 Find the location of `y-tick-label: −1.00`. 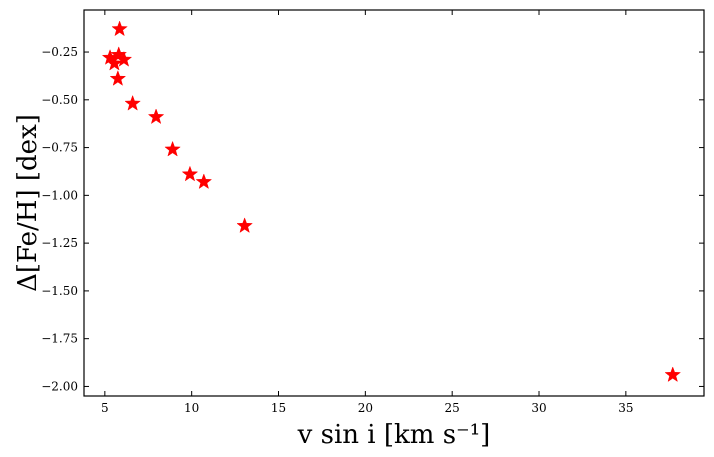

y-tick-label: −1.00 is located at coordinates (59, 195).